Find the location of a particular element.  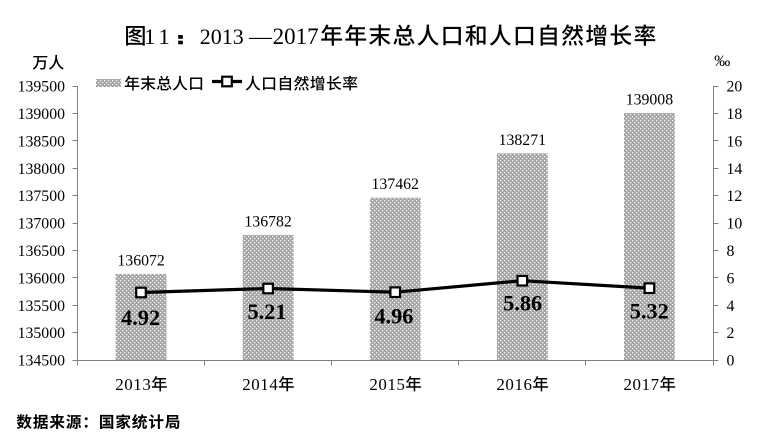

svg-text: 2 is located at coordinates (731, 333).